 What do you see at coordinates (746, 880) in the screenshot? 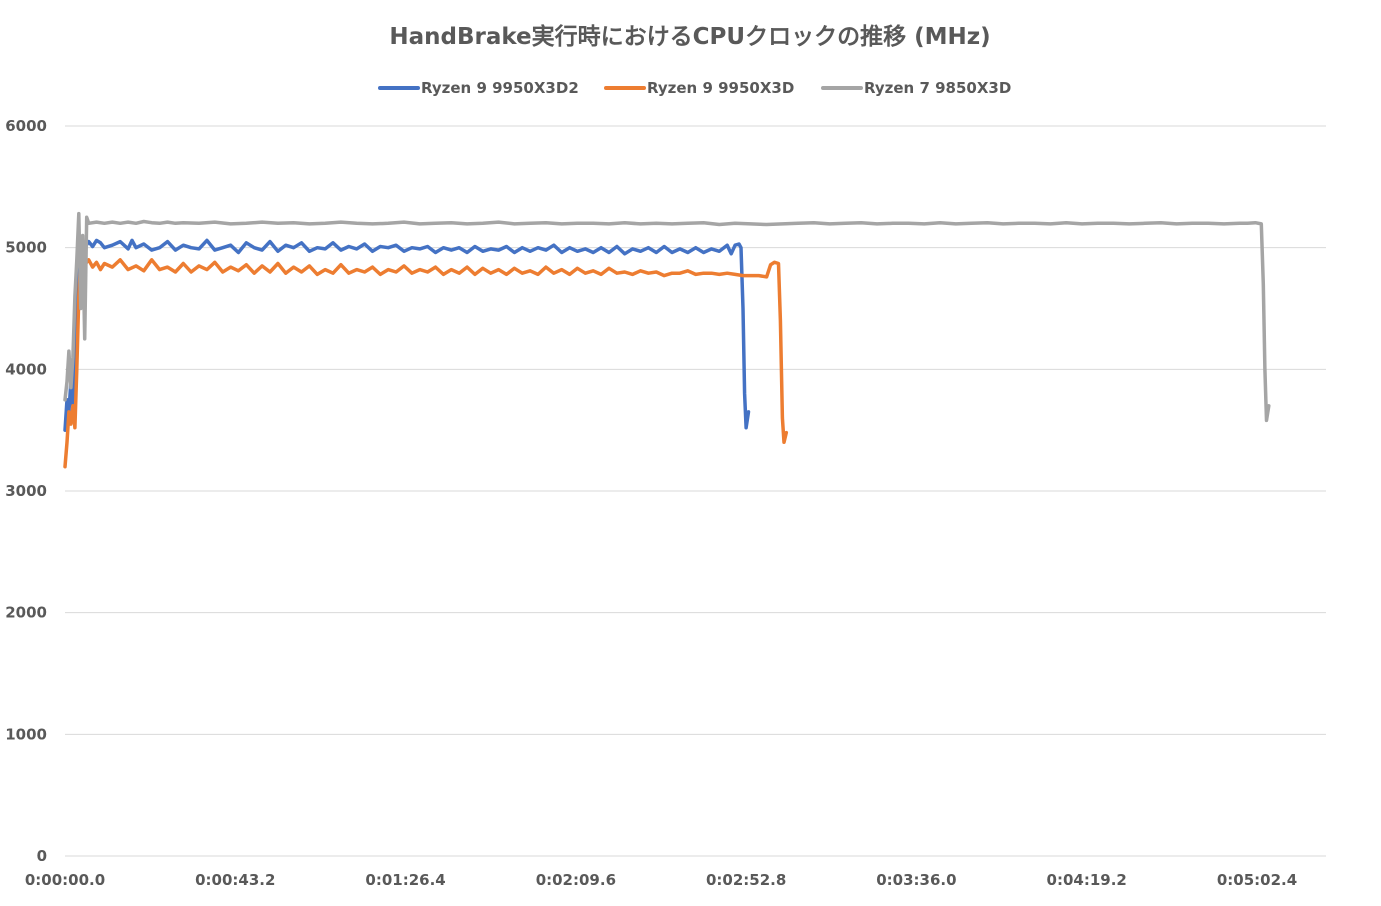
I see `x-tick-label: 0:02:52.8` at bounding box center [746, 880].